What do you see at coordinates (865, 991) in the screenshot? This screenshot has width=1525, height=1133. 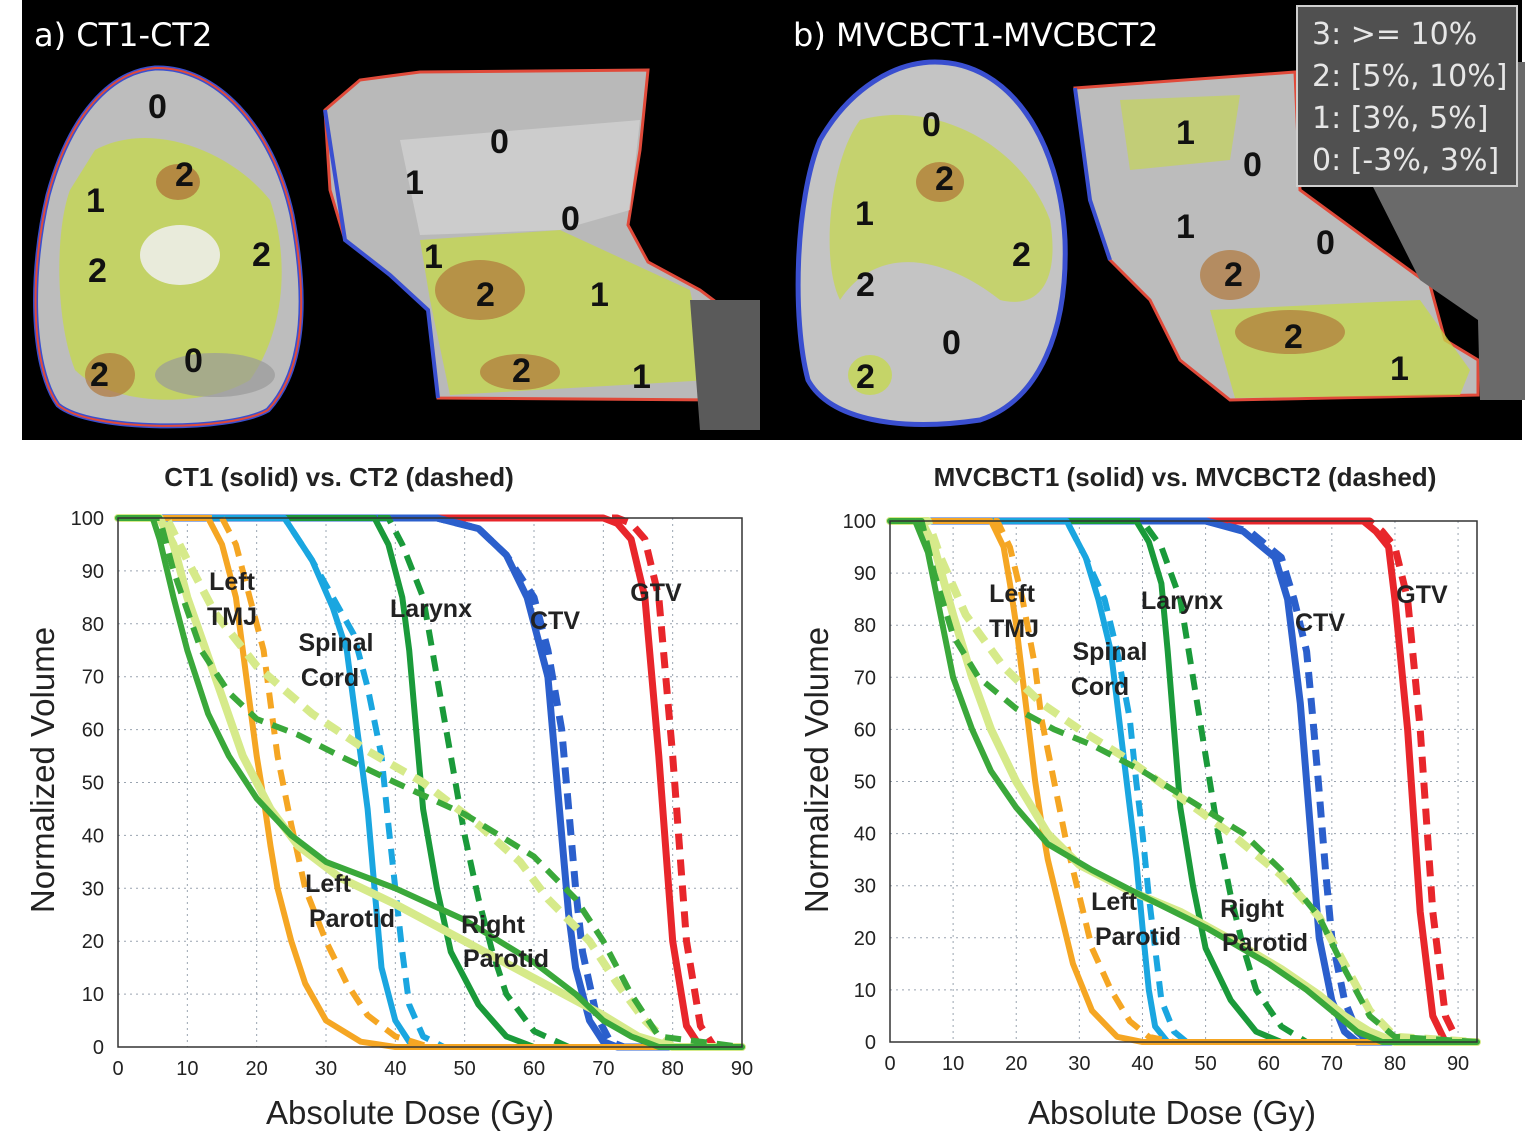 I see `y-tick-label: 10` at bounding box center [865, 991].